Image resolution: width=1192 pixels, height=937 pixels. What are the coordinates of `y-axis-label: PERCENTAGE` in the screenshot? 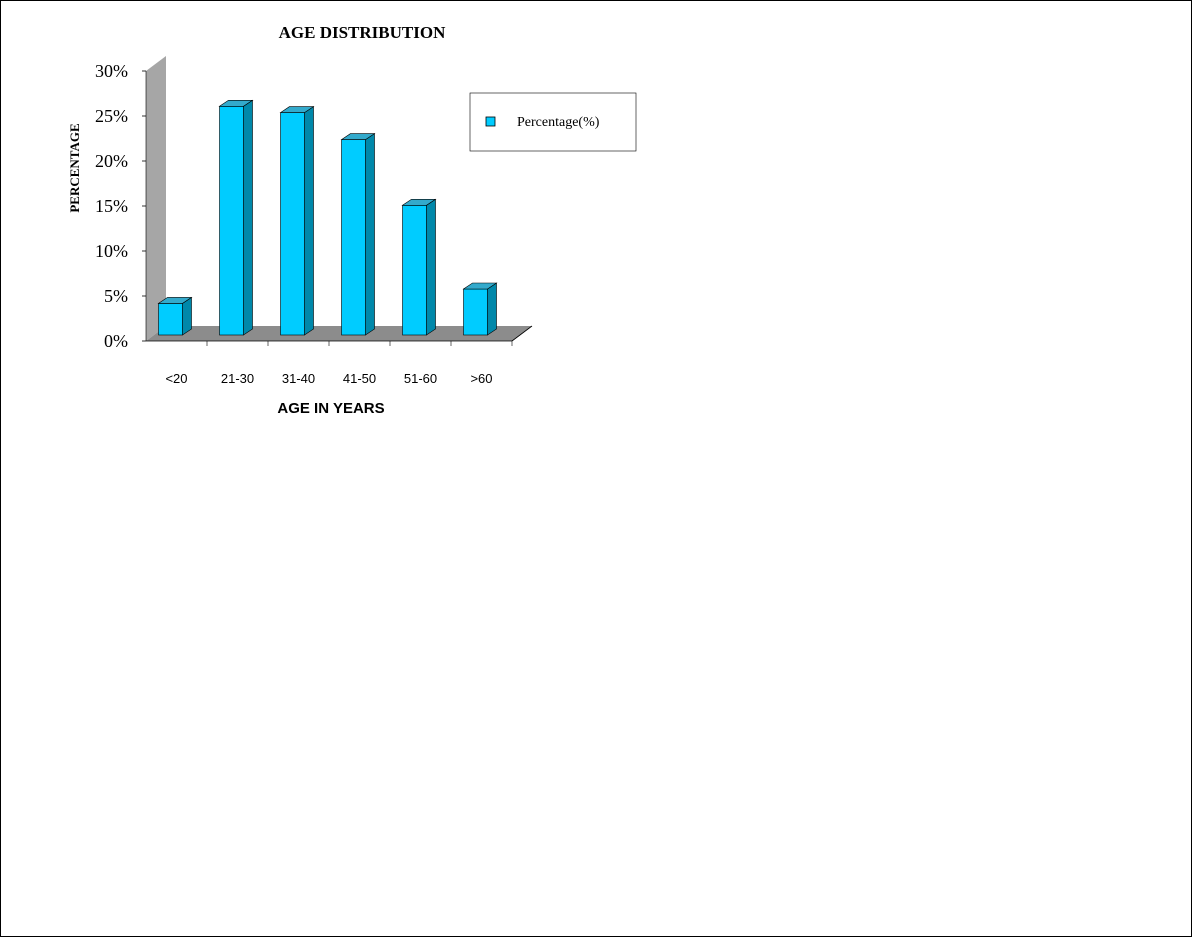 It's located at (74, 167).